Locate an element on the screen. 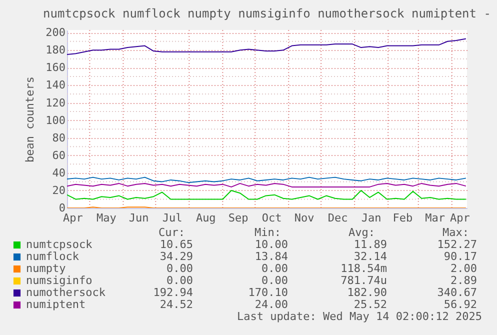 This screenshot has width=497, height=335. text: 24.52 is located at coordinates (176, 304).